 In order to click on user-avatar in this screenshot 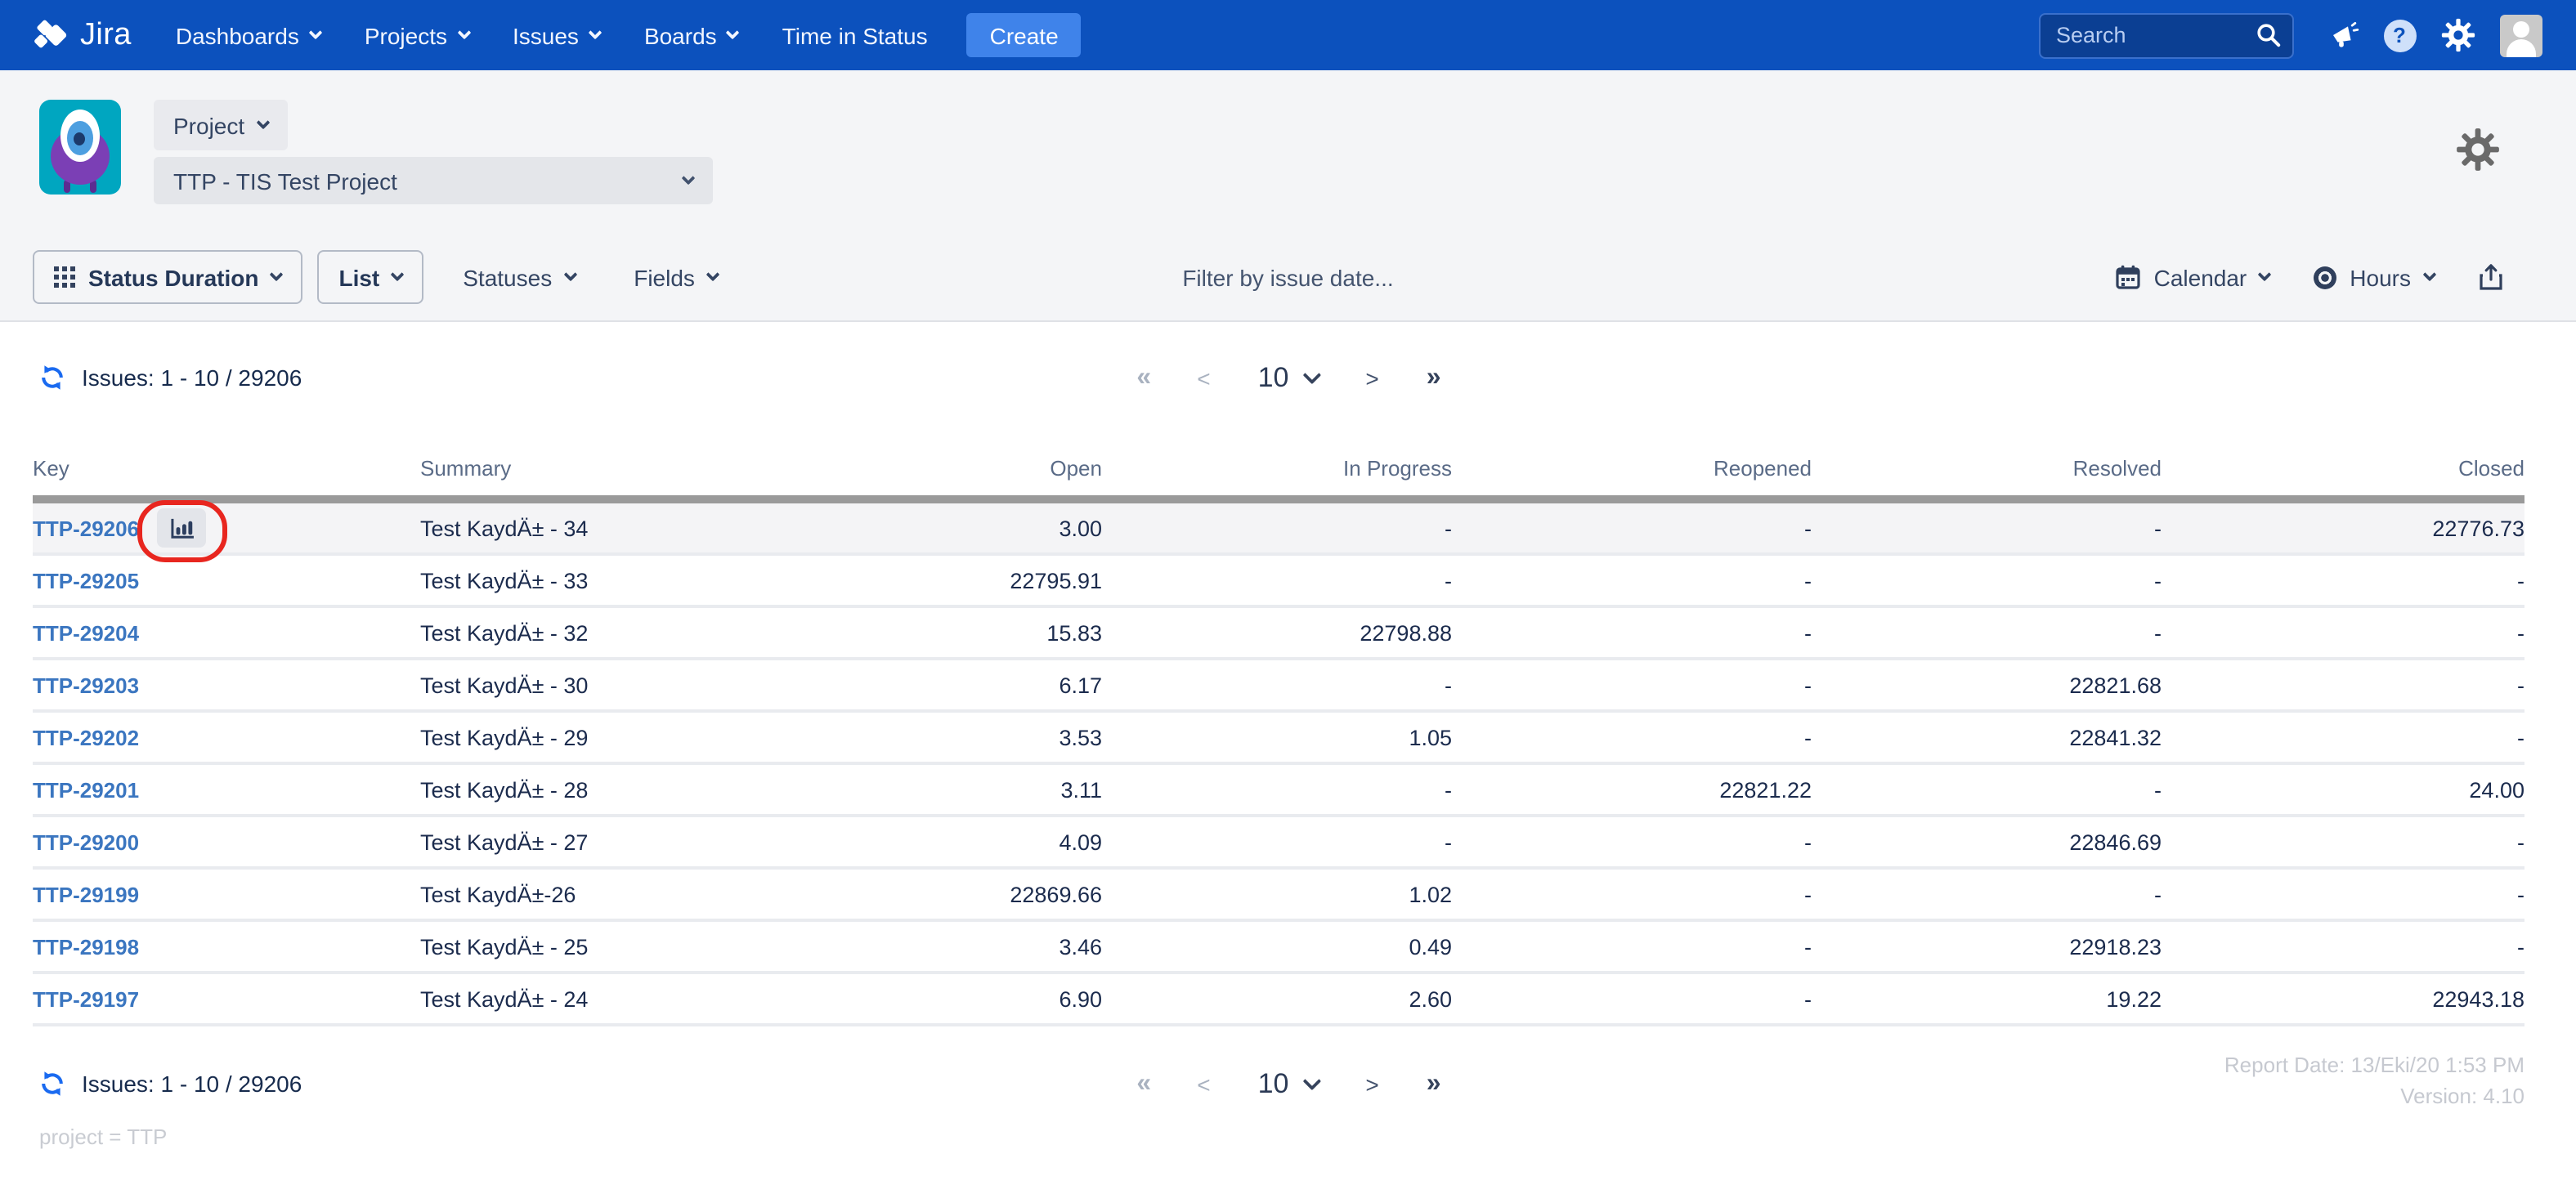, I will do `click(2520, 35)`.